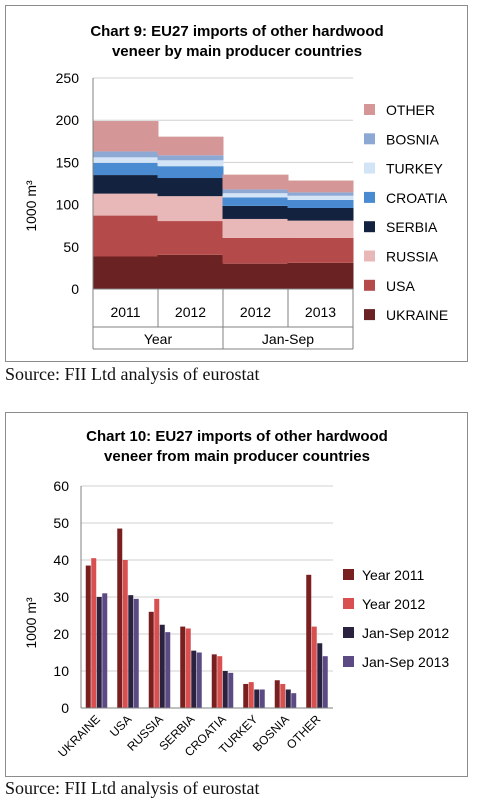 This screenshot has width=477, height=802. I want to click on chart-9-title-line-1: Chart 9: EU27 imports of other hardwood, so click(236, 31).